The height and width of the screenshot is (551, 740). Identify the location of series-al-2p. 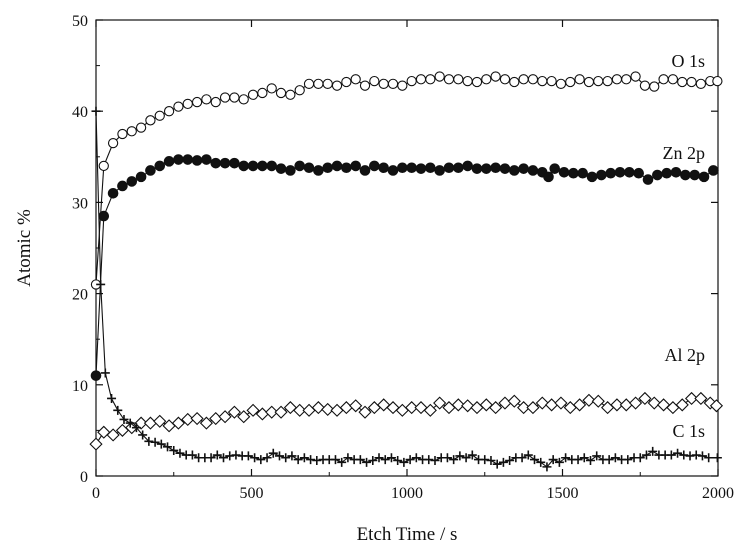
(406, 421).